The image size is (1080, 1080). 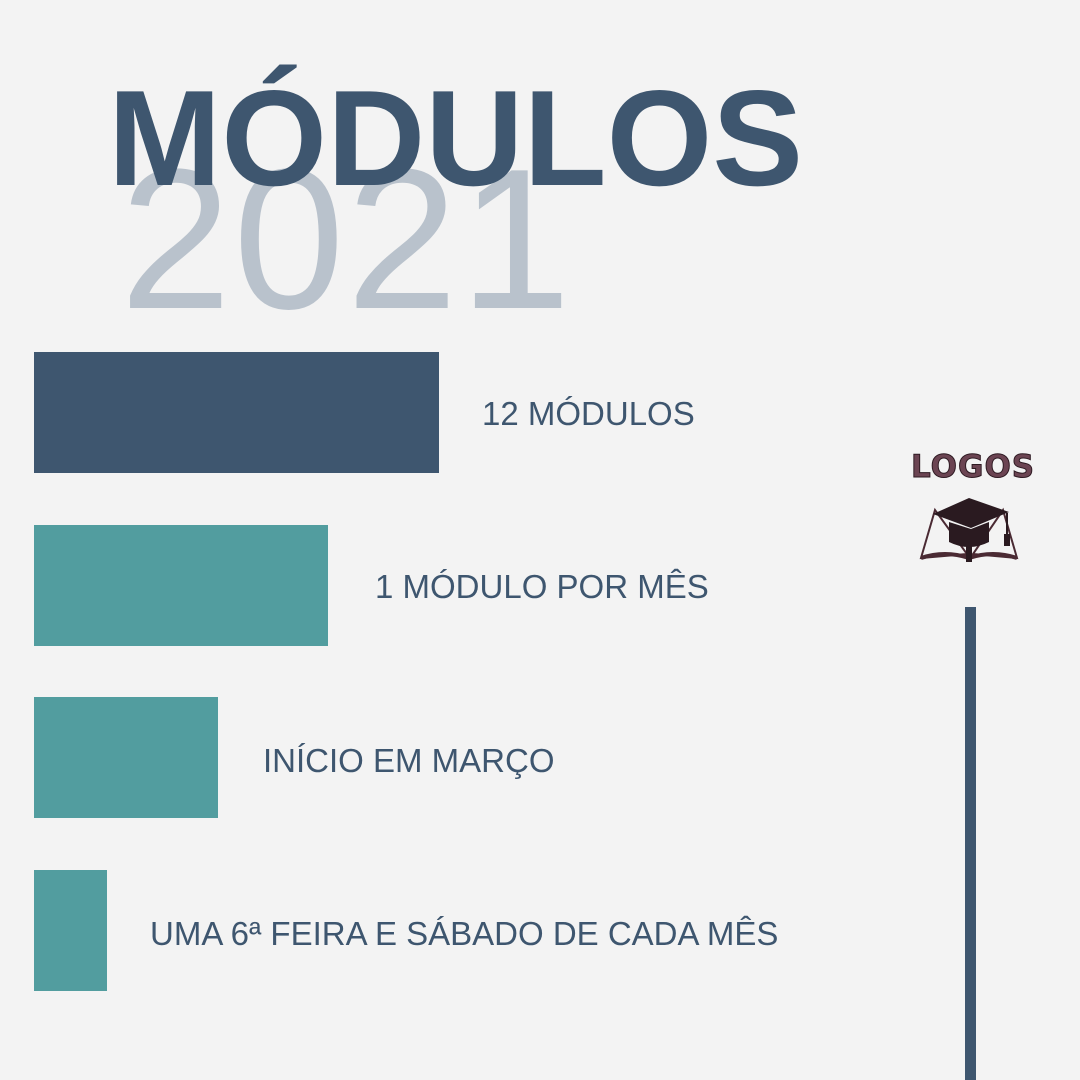 What do you see at coordinates (970, 843) in the screenshot?
I see `vertical-divider` at bounding box center [970, 843].